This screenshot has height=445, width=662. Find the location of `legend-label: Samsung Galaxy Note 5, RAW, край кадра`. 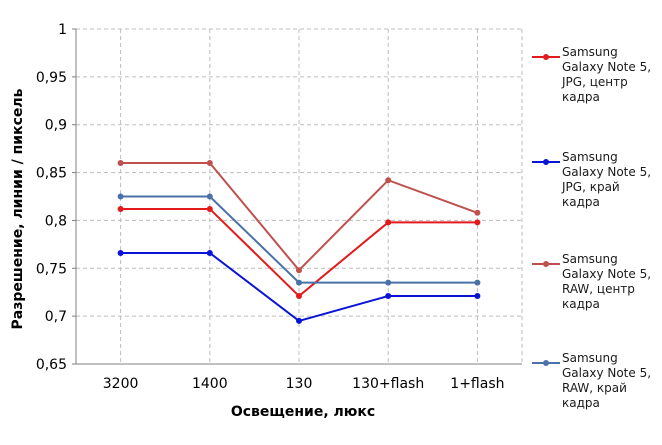

legend-label: Samsung Galaxy Note 5, RAW, край кадра is located at coordinates (607, 380).